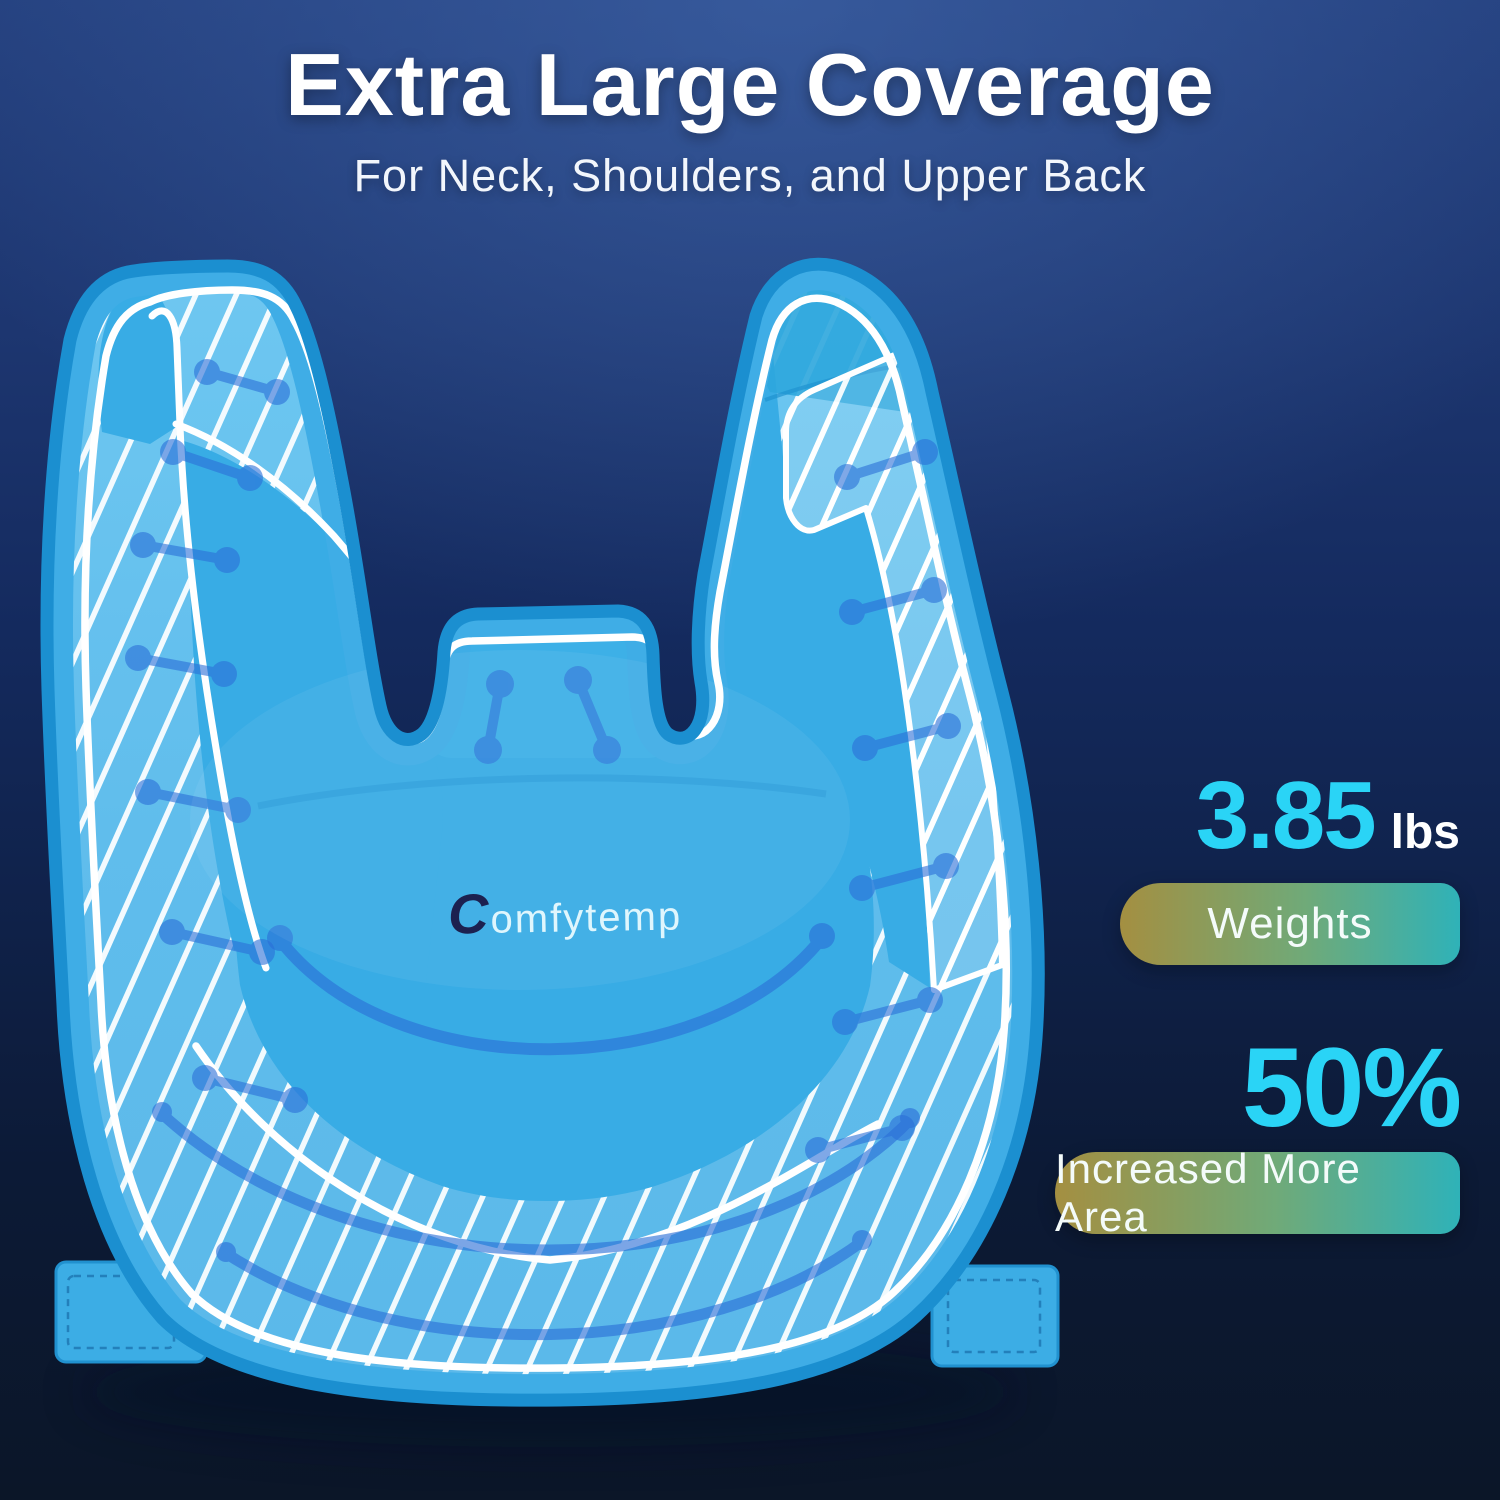  I want to click on weight-stat: 3.85 lbs, so click(1328, 816).